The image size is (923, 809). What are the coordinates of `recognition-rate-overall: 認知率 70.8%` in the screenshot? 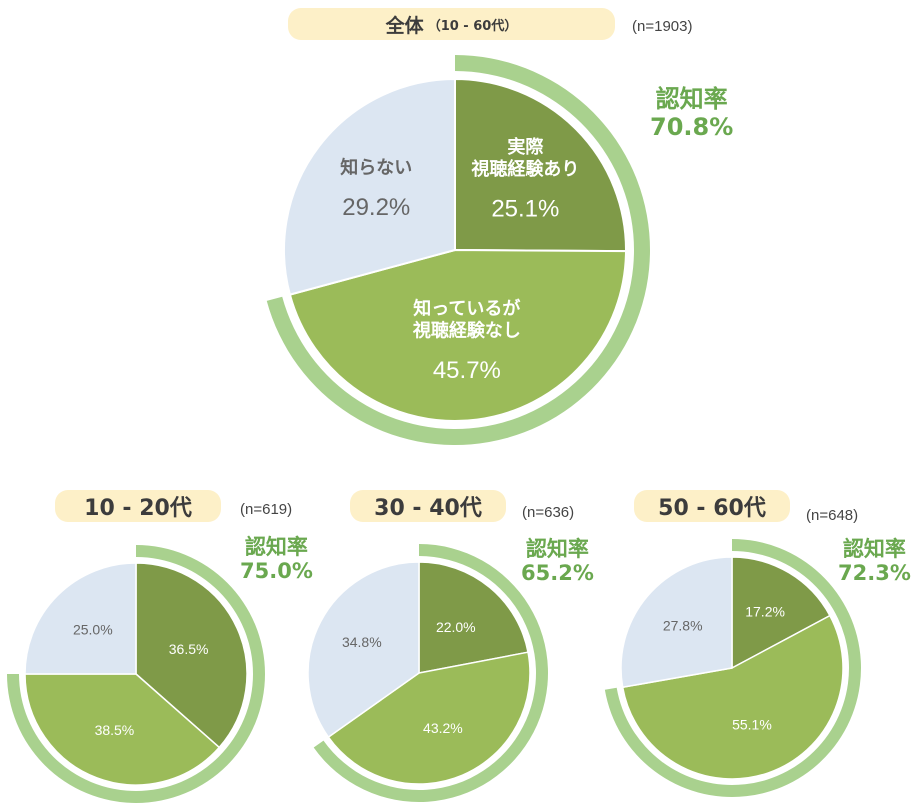 It's located at (692, 113).